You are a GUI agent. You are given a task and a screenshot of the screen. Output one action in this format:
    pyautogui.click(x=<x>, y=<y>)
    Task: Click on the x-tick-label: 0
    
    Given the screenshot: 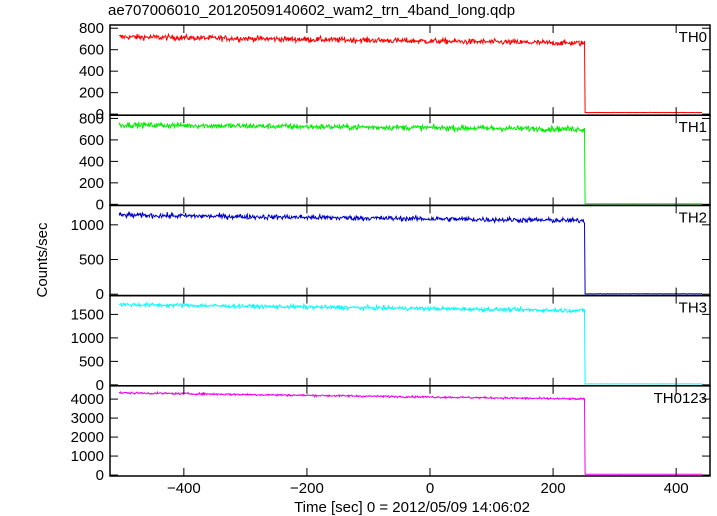 What is the action you would take?
    pyautogui.click(x=430, y=488)
    